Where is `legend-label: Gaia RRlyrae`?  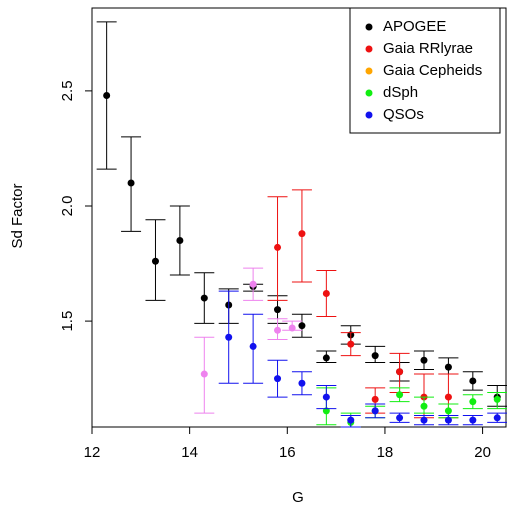
legend-label: Gaia RRlyrae is located at coordinates (428, 48).